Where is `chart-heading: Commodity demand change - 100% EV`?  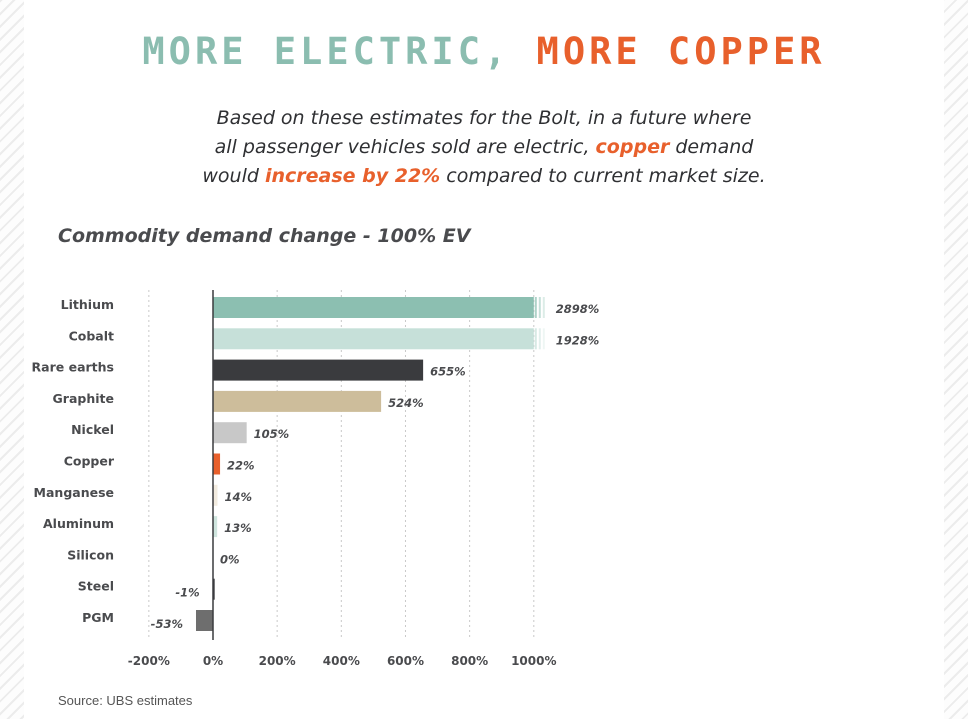 chart-heading: Commodity demand change - 100% EV is located at coordinates (264, 236).